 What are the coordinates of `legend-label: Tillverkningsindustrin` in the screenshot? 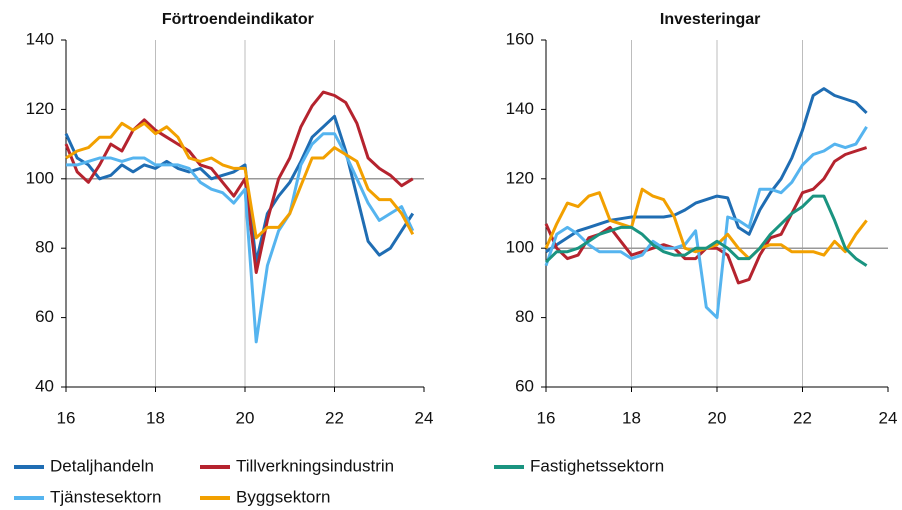 It's located at (315, 465).